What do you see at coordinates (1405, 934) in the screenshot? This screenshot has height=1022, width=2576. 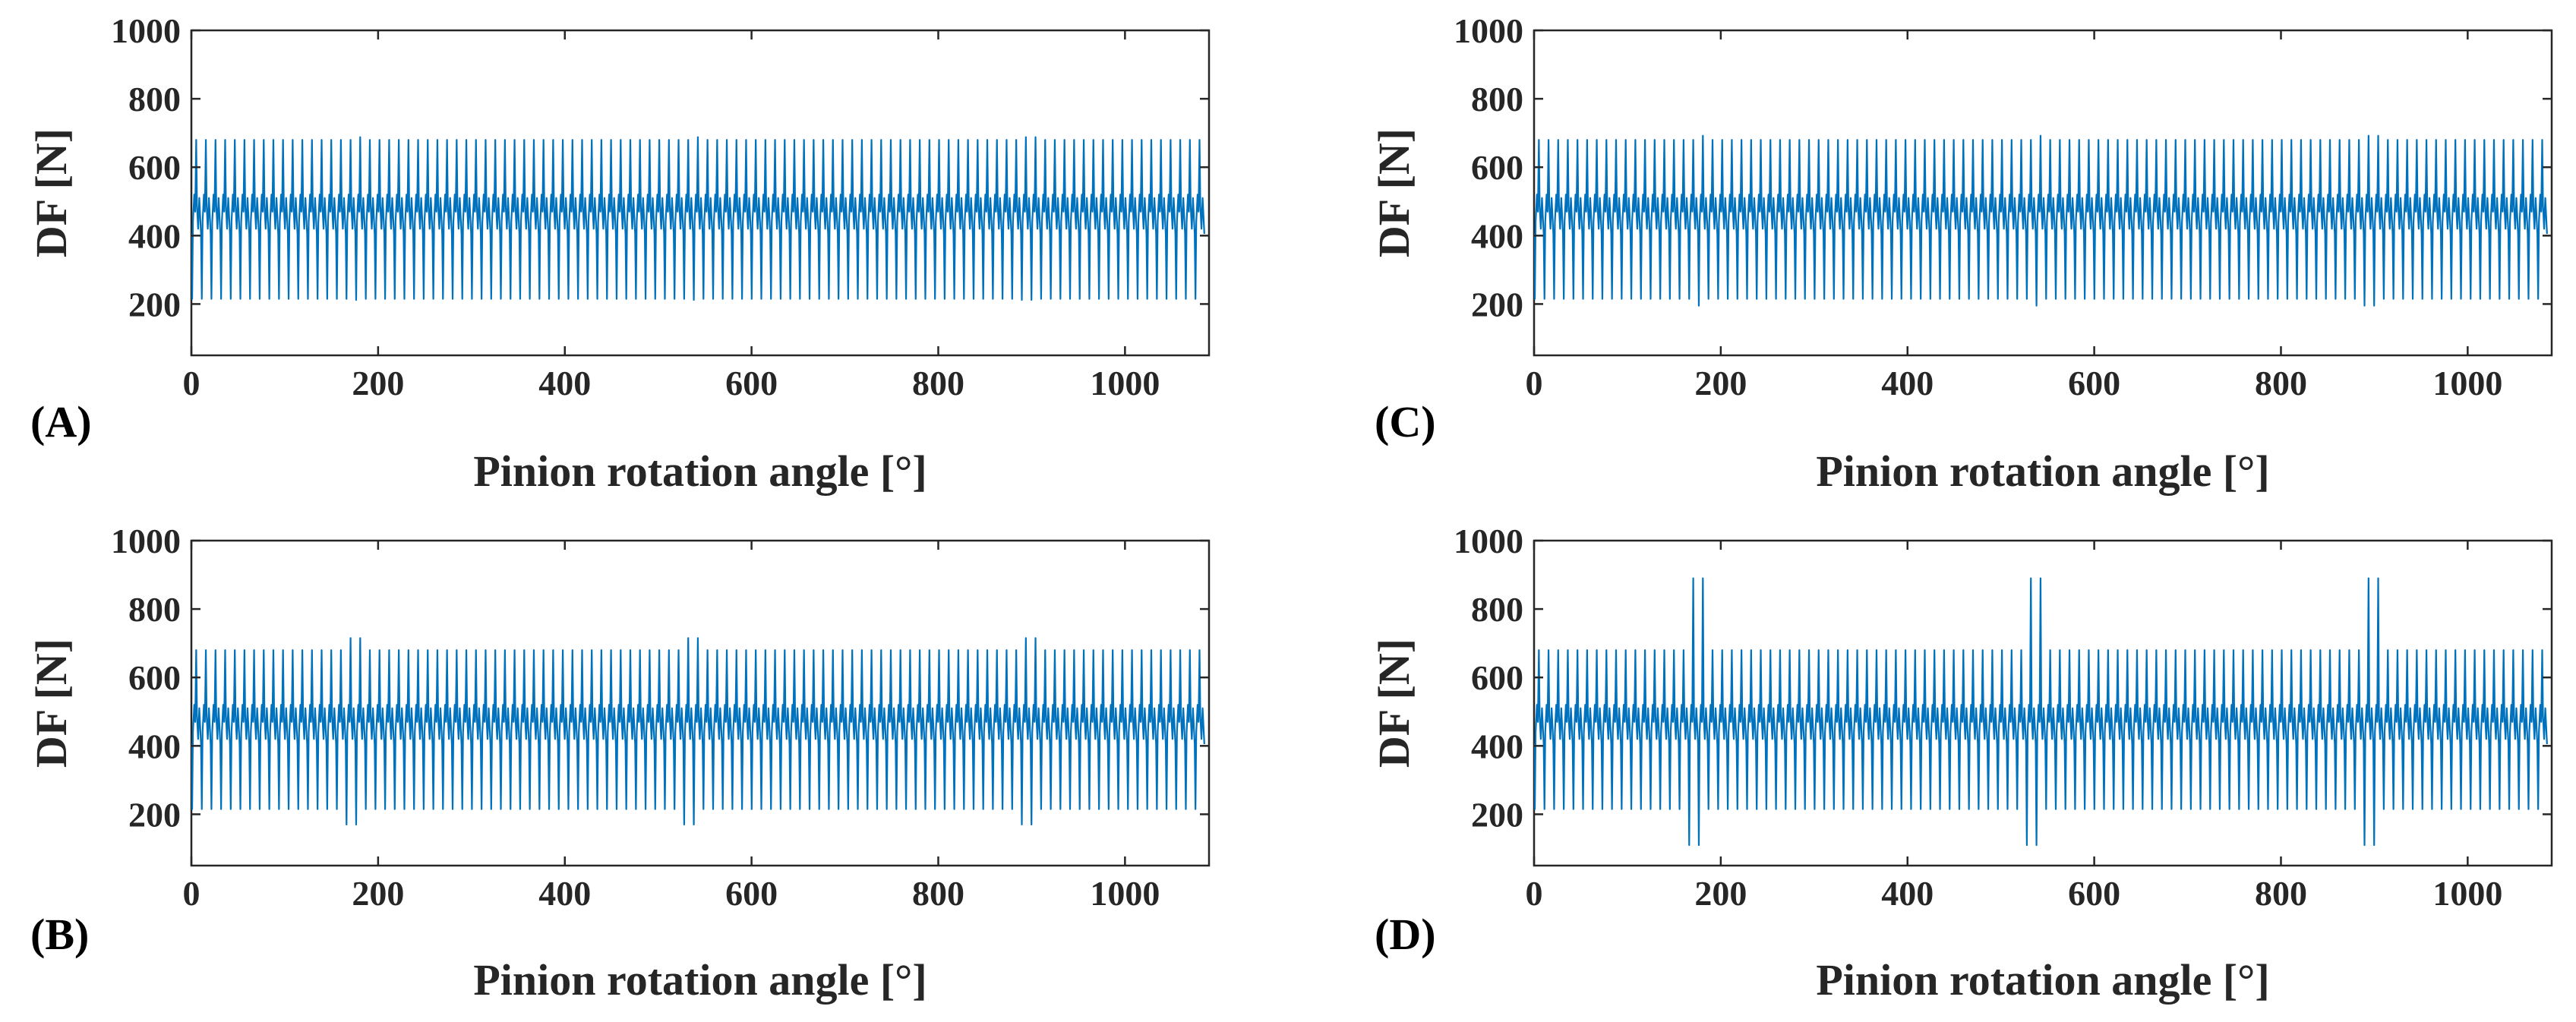 I see `panel-label: (D)` at bounding box center [1405, 934].